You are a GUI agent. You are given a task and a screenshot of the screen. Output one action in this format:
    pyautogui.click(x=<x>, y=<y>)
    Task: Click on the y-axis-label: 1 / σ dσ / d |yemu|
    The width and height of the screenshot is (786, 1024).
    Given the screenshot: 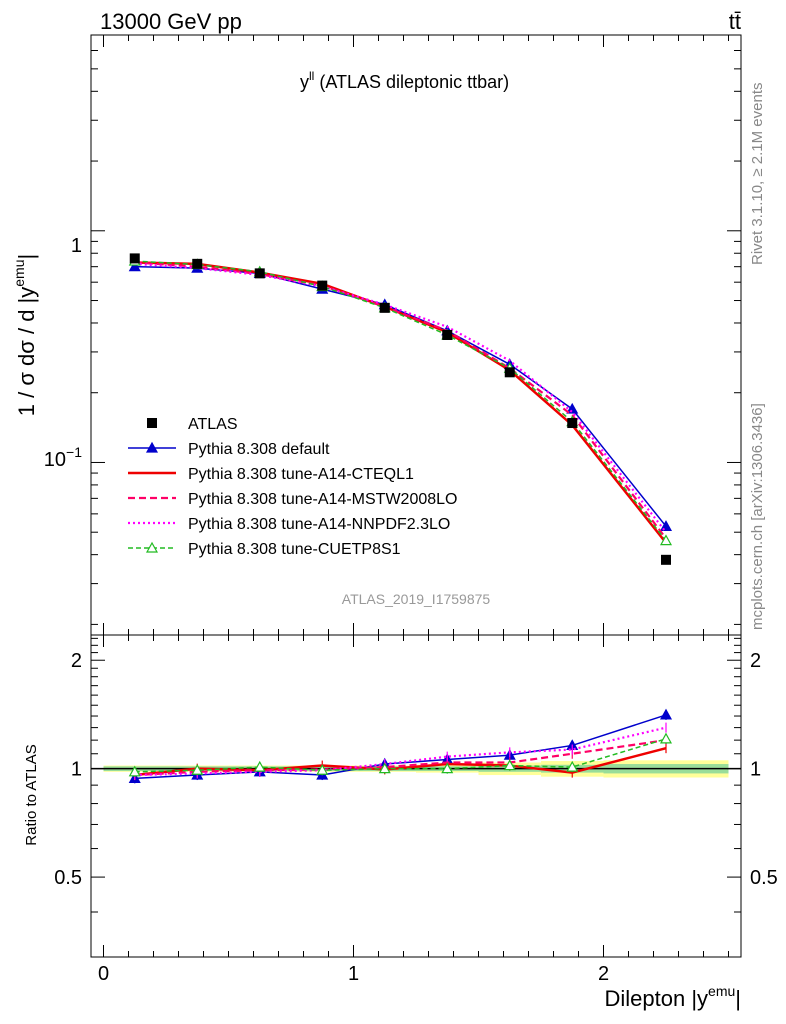 What is the action you would take?
    pyautogui.click(x=25, y=335)
    